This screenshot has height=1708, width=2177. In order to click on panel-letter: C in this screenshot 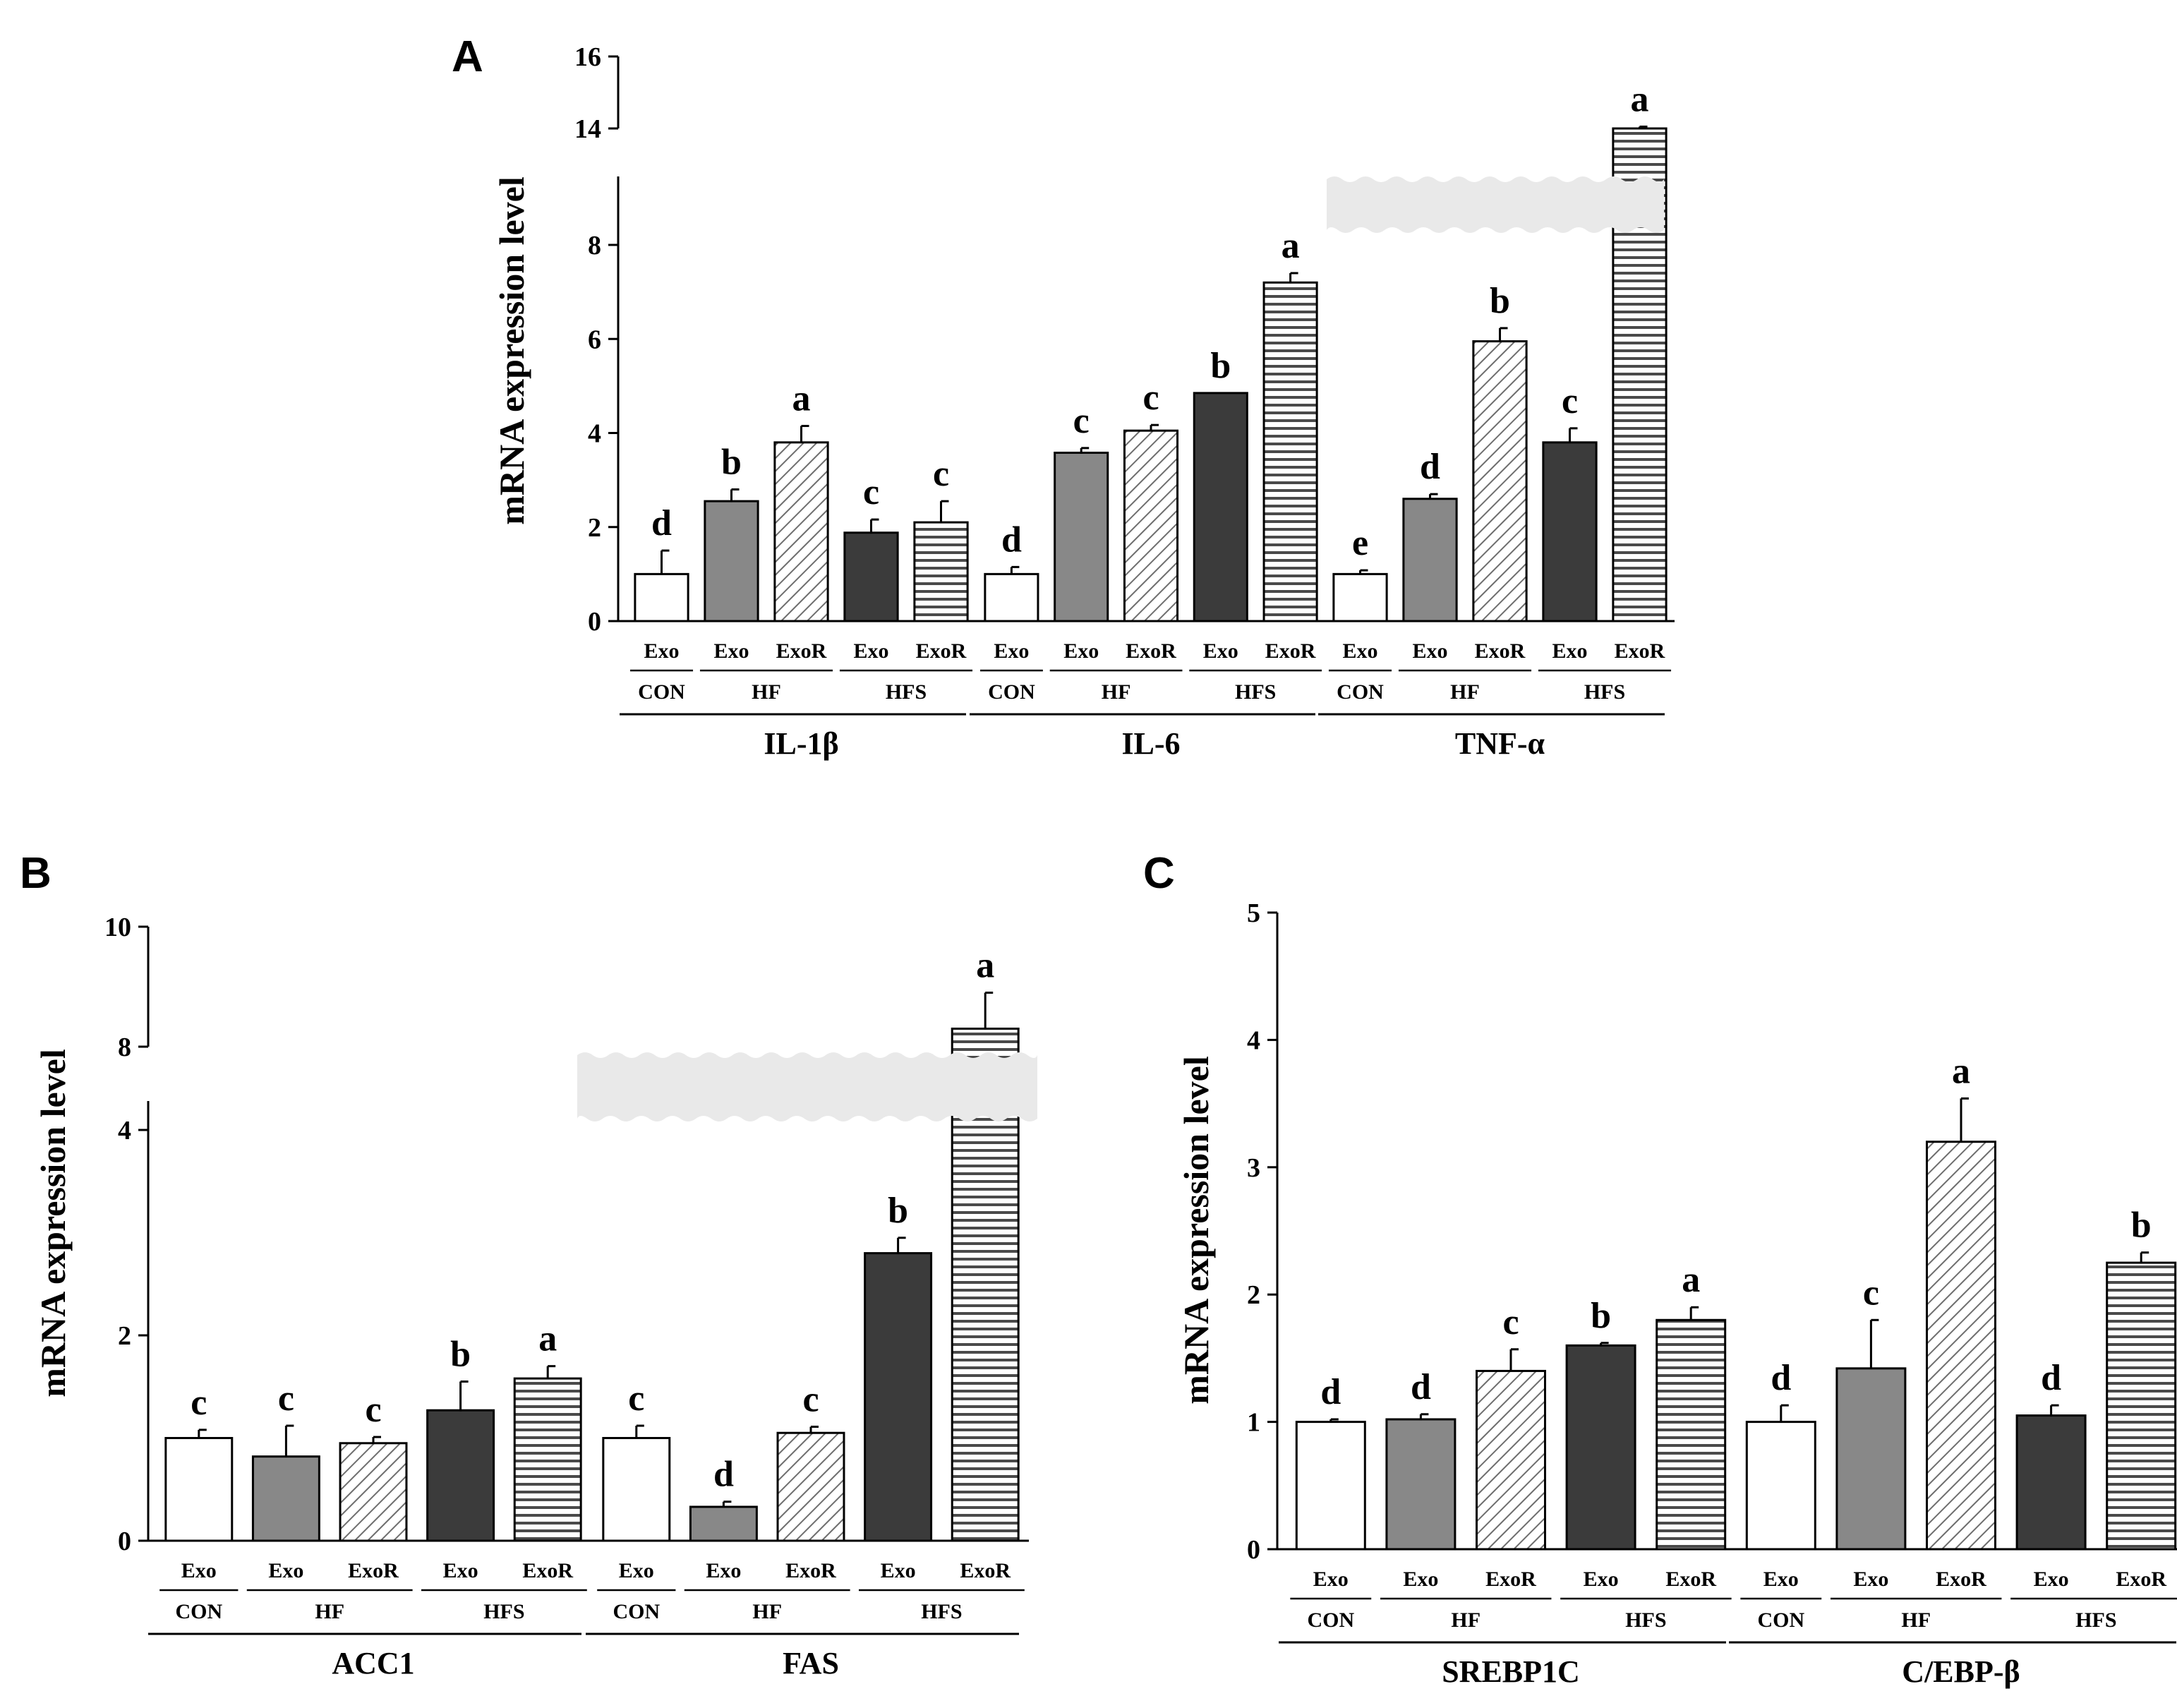, I will do `click(1159, 874)`.